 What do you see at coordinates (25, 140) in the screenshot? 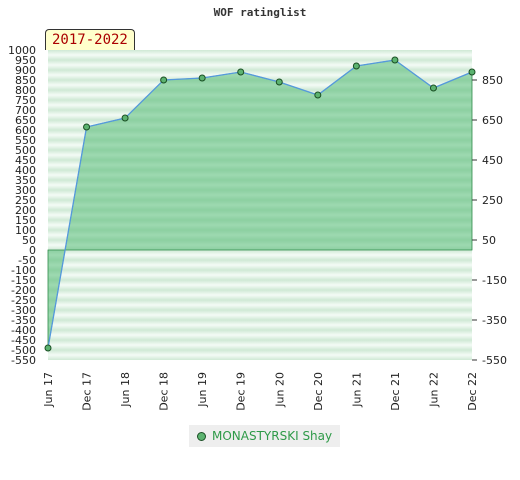
I see `y-tick-label-left: 550` at bounding box center [25, 140].